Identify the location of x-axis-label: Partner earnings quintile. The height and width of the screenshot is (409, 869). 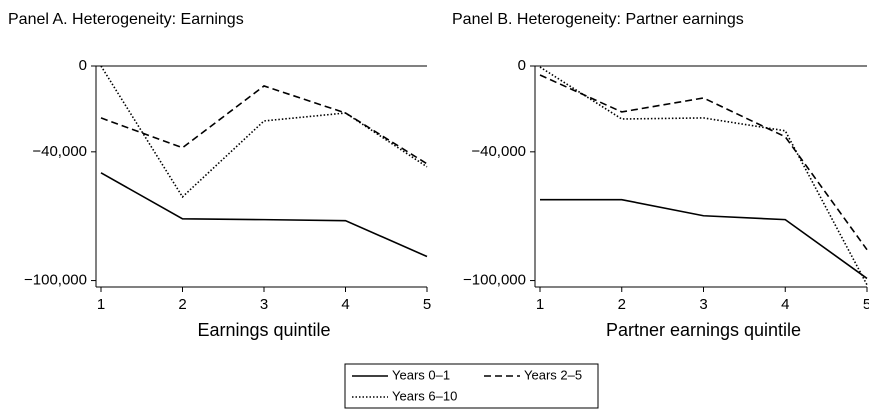
(703, 330).